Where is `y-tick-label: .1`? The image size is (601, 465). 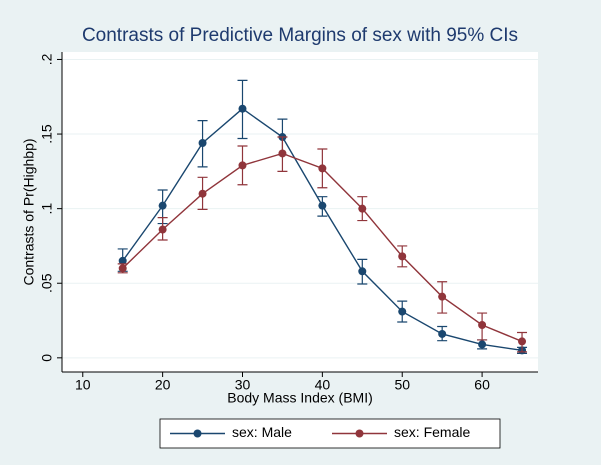
y-tick-label: .1 is located at coordinates (47, 209).